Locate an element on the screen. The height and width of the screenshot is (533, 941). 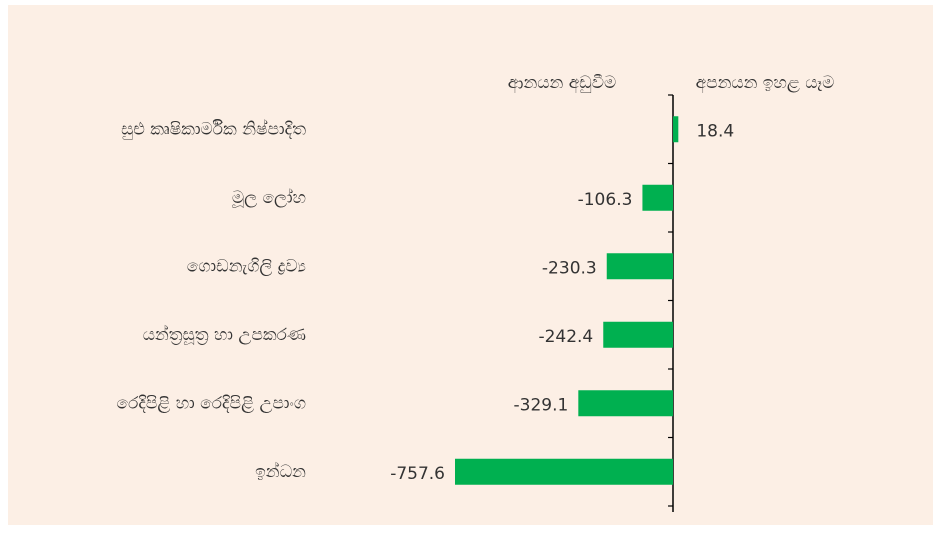
annotation: අපනයන ඉහළ යෑම is located at coordinates (765, 83).